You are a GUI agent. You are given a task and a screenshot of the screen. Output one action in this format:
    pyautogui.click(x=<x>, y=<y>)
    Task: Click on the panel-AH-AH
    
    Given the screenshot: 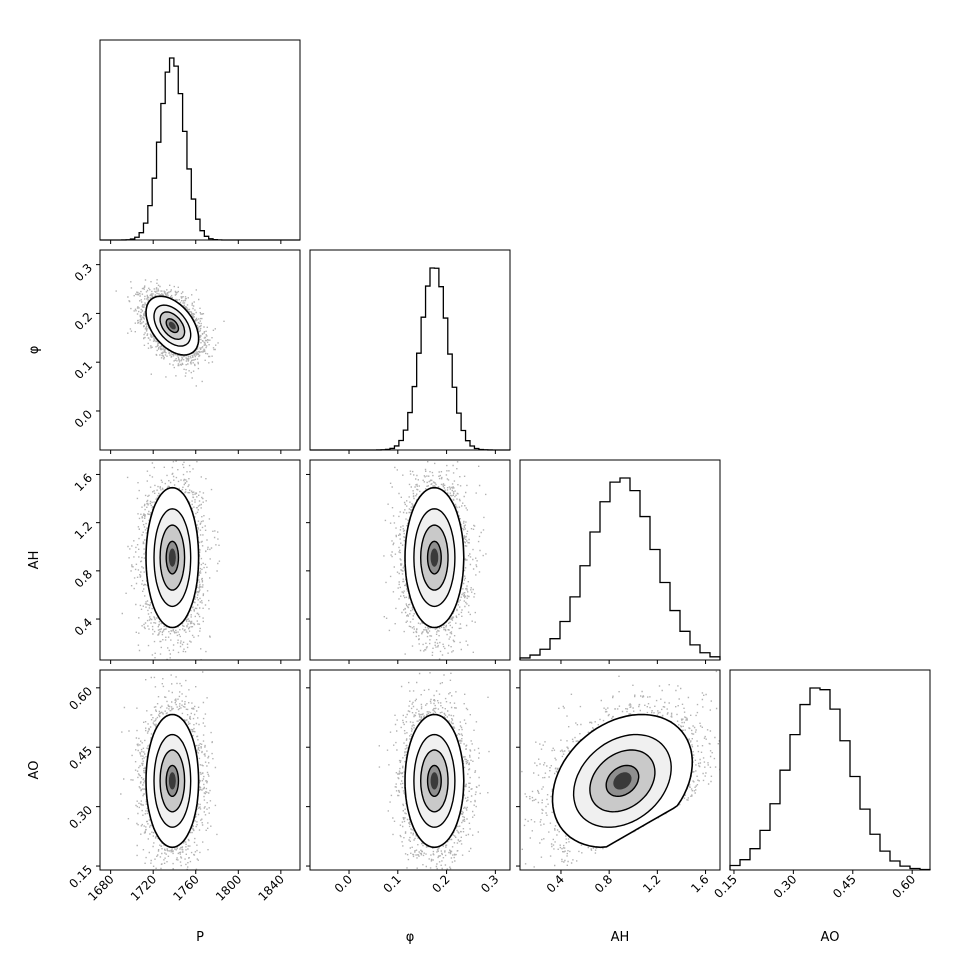 What is the action you would take?
    pyautogui.click(x=620, y=561)
    